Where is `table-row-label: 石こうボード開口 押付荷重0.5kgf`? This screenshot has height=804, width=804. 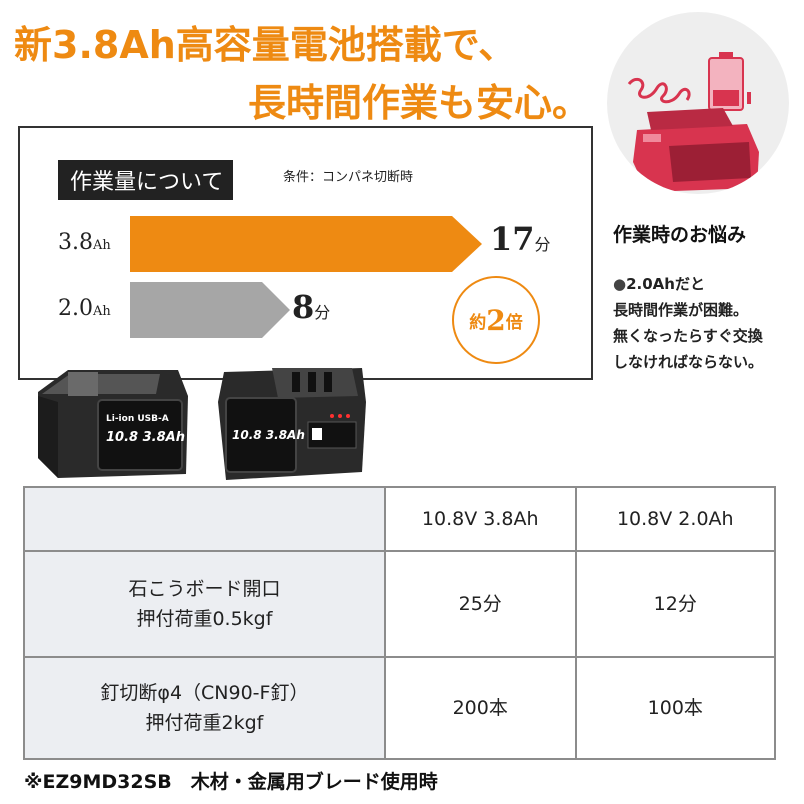
table-row-label: 石こうボード開口 押付荷重0.5kgf is located at coordinates (204, 604).